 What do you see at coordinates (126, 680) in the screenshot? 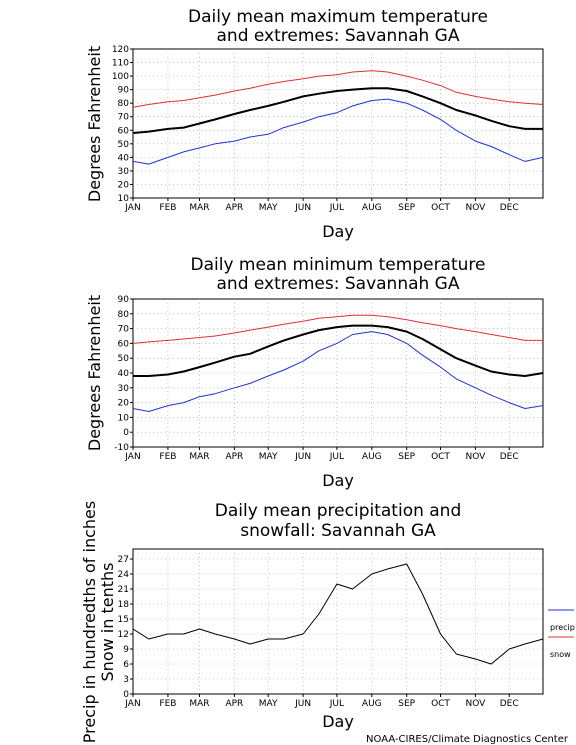
I see `y-tick-label: 3` at bounding box center [126, 680].